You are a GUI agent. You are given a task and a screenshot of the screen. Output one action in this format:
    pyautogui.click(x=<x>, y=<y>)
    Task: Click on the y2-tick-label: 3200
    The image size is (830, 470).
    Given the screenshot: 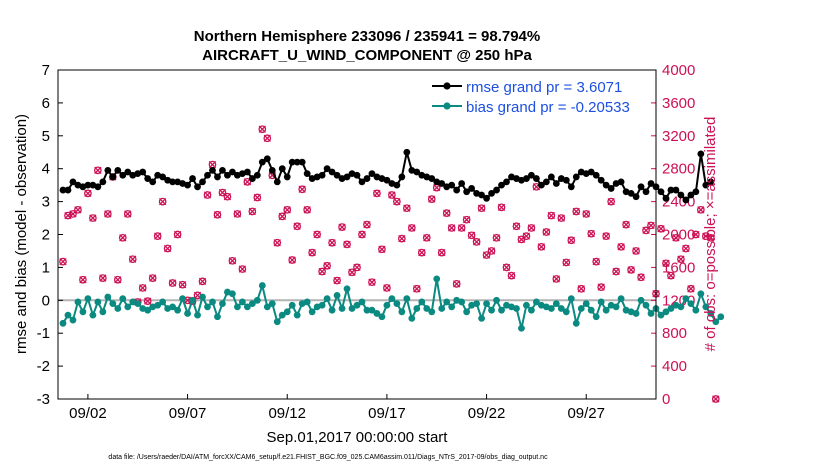 What is the action you would take?
    pyautogui.click(x=678, y=136)
    